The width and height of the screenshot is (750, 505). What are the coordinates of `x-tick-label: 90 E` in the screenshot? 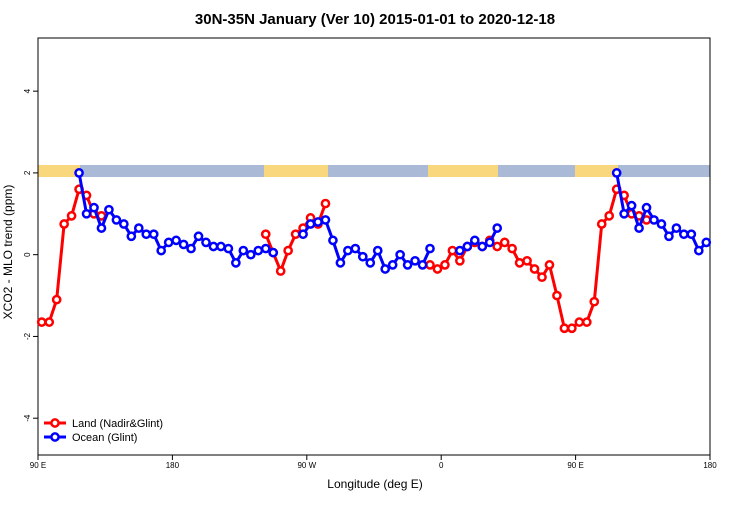 It's located at (38, 465).